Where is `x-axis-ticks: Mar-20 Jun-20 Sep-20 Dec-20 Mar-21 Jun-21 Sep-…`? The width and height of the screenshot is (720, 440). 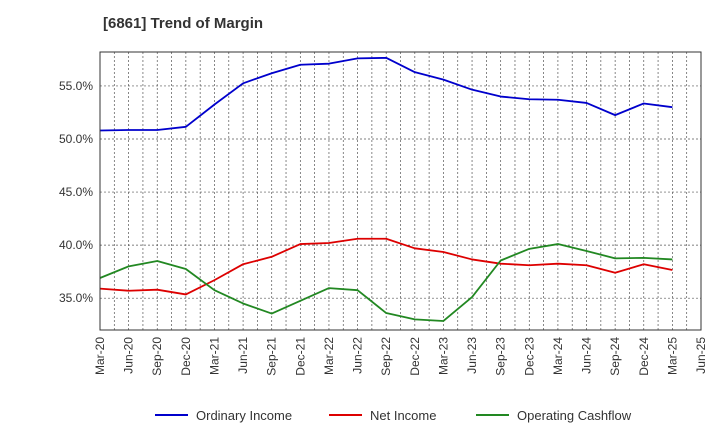
x-axis-ticks: Mar-20 Jun-20 Sep-20 Dec-20 Mar-21 Jun-21 Sep-… is located at coordinates (400, 356).